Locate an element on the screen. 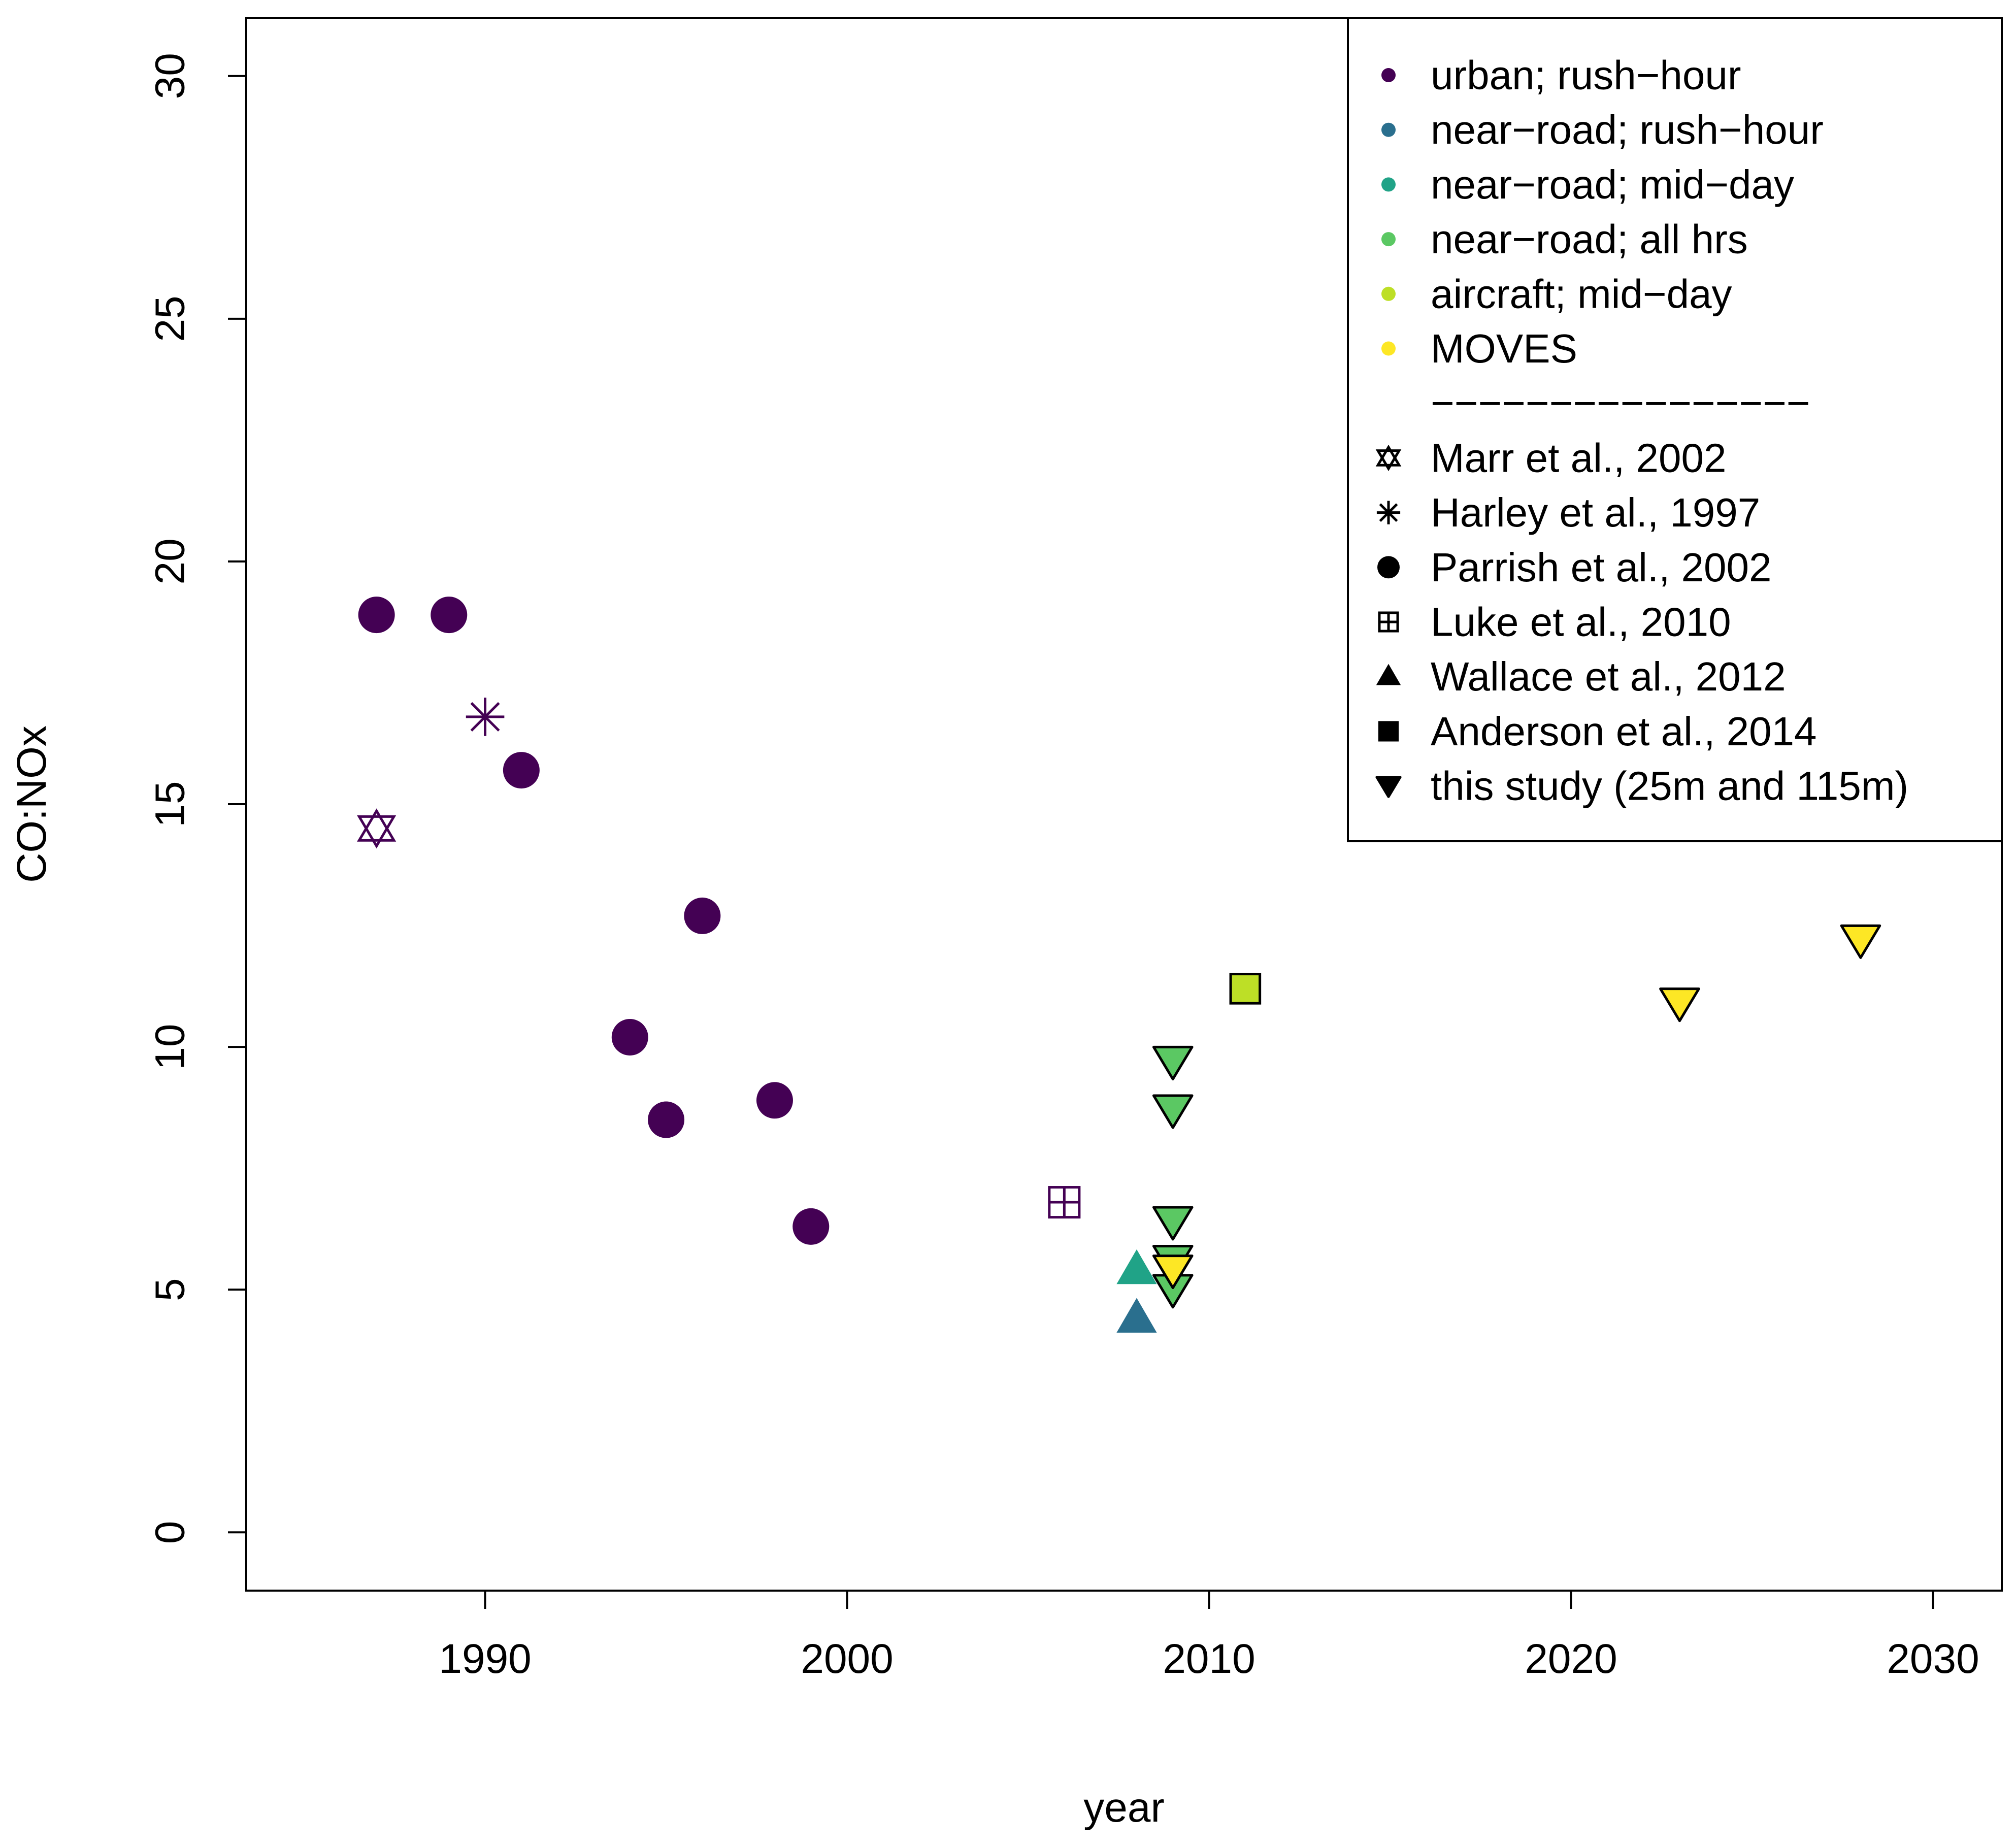 The image size is (2016, 1847). y-axis: 0 5 10 15 20 25 30 is located at coordinates (196, 798).